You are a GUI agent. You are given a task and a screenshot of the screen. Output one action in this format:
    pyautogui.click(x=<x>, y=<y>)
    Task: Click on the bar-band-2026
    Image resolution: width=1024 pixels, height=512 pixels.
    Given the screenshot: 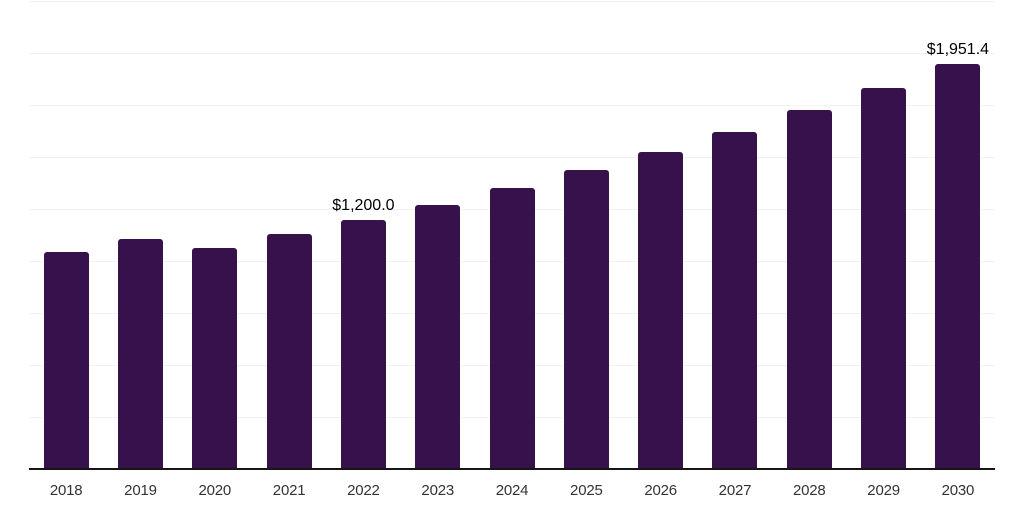 What is the action you would take?
    pyautogui.click(x=661, y=236)
    